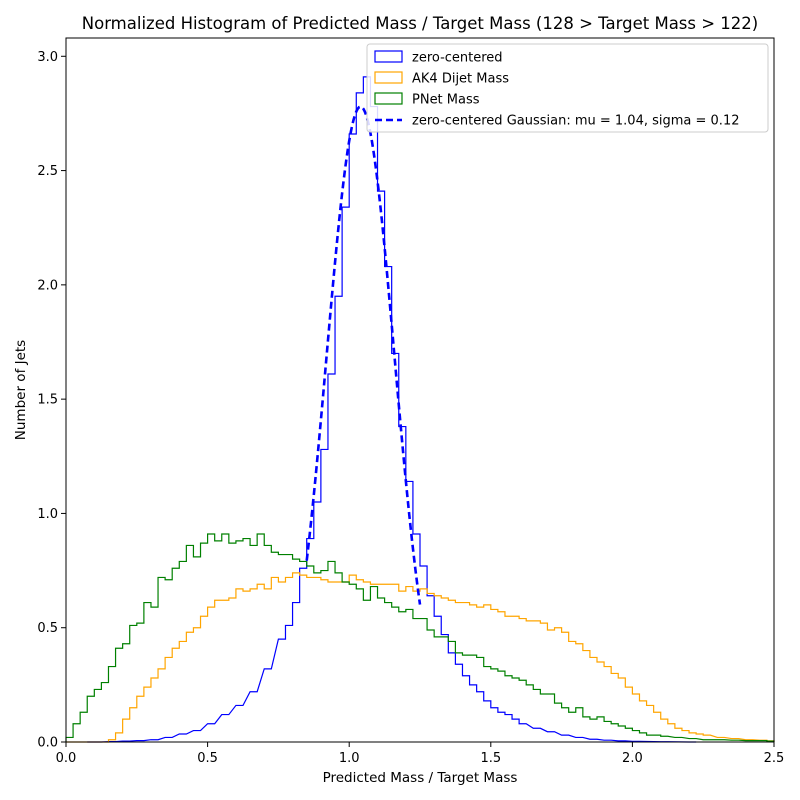 This screenshot has height=800, width=800. Describe the element at coordinates (446, 100) in the screenshot. I see `legend-label-2: PNet Mass` at that location.